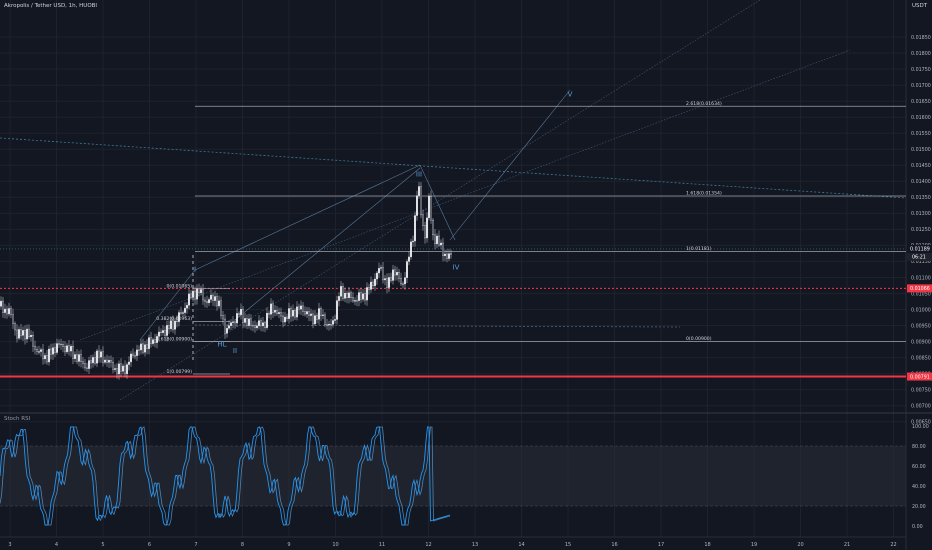 Image resolution: width=932 pixels, height=550 pixels. Describe the element at coordinates (17, 419) in the screenshot. I see `indicator-title: Stoch RSI` at that location.